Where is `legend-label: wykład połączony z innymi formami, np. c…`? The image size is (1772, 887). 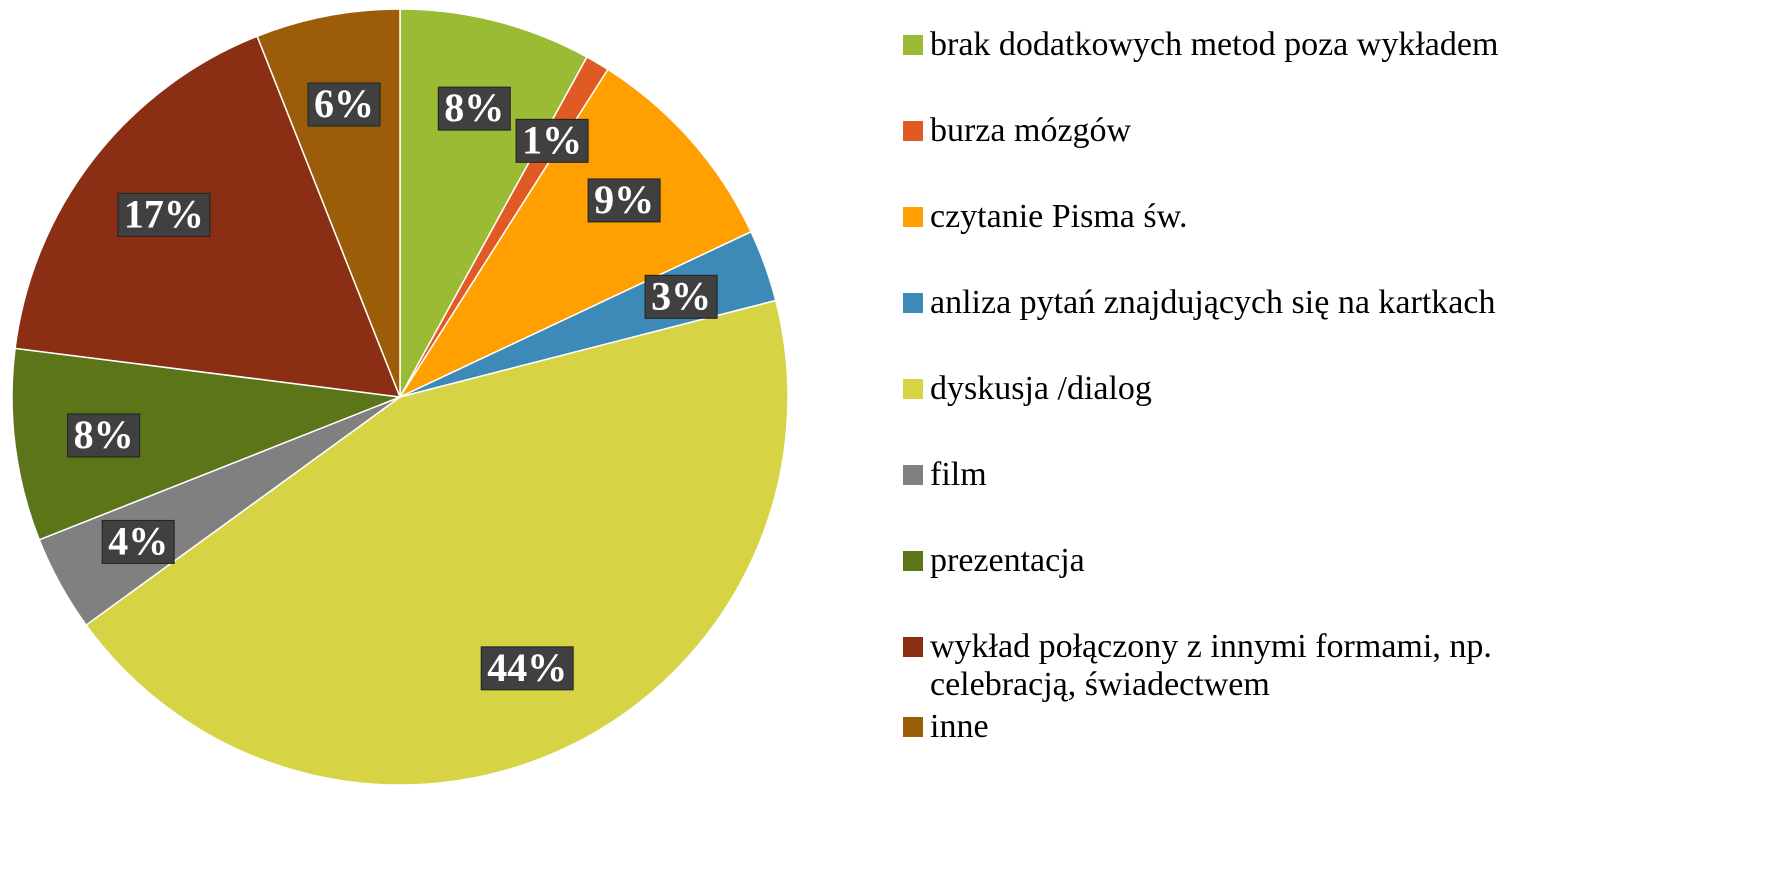
legend-label: wykład połączony z innymi formami, np. c… is located at coordinates (1211, 665).